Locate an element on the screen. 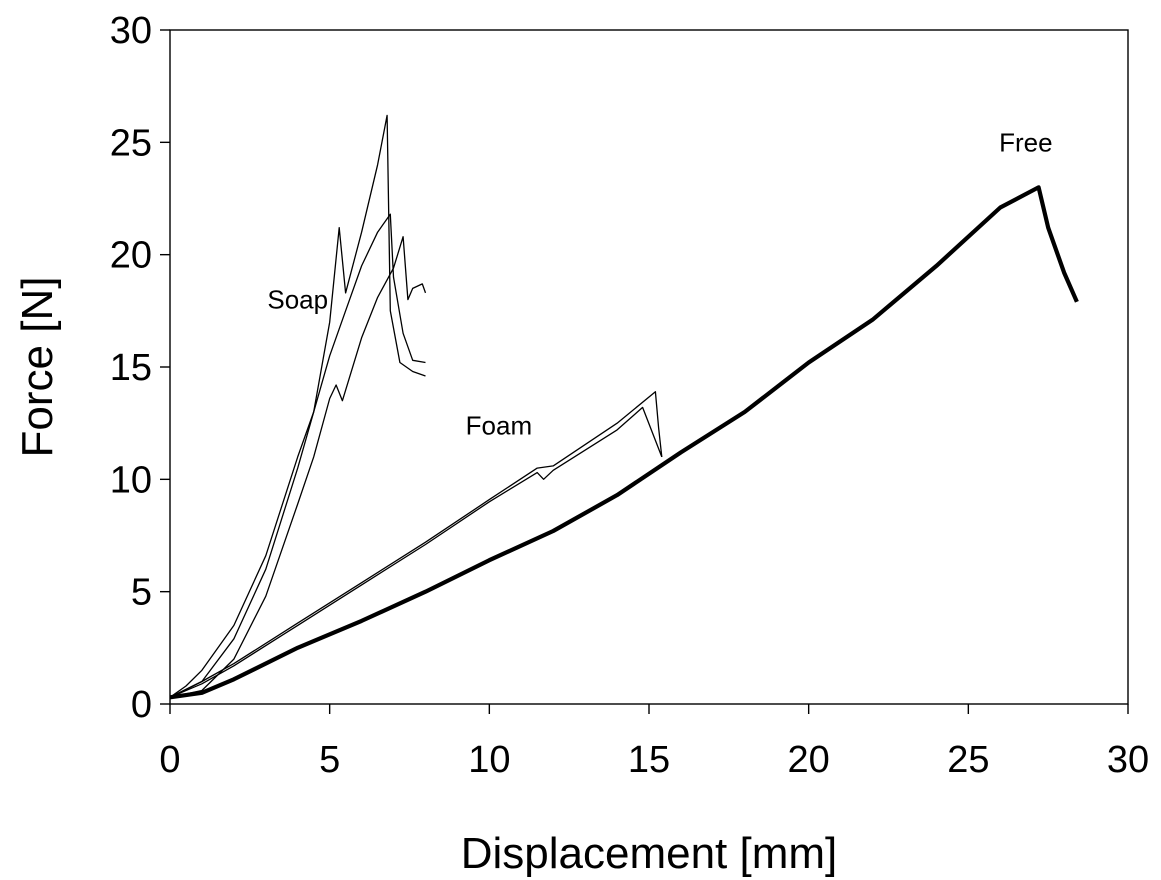  x-tick-label: 20 is located at coordinates (809, 760).